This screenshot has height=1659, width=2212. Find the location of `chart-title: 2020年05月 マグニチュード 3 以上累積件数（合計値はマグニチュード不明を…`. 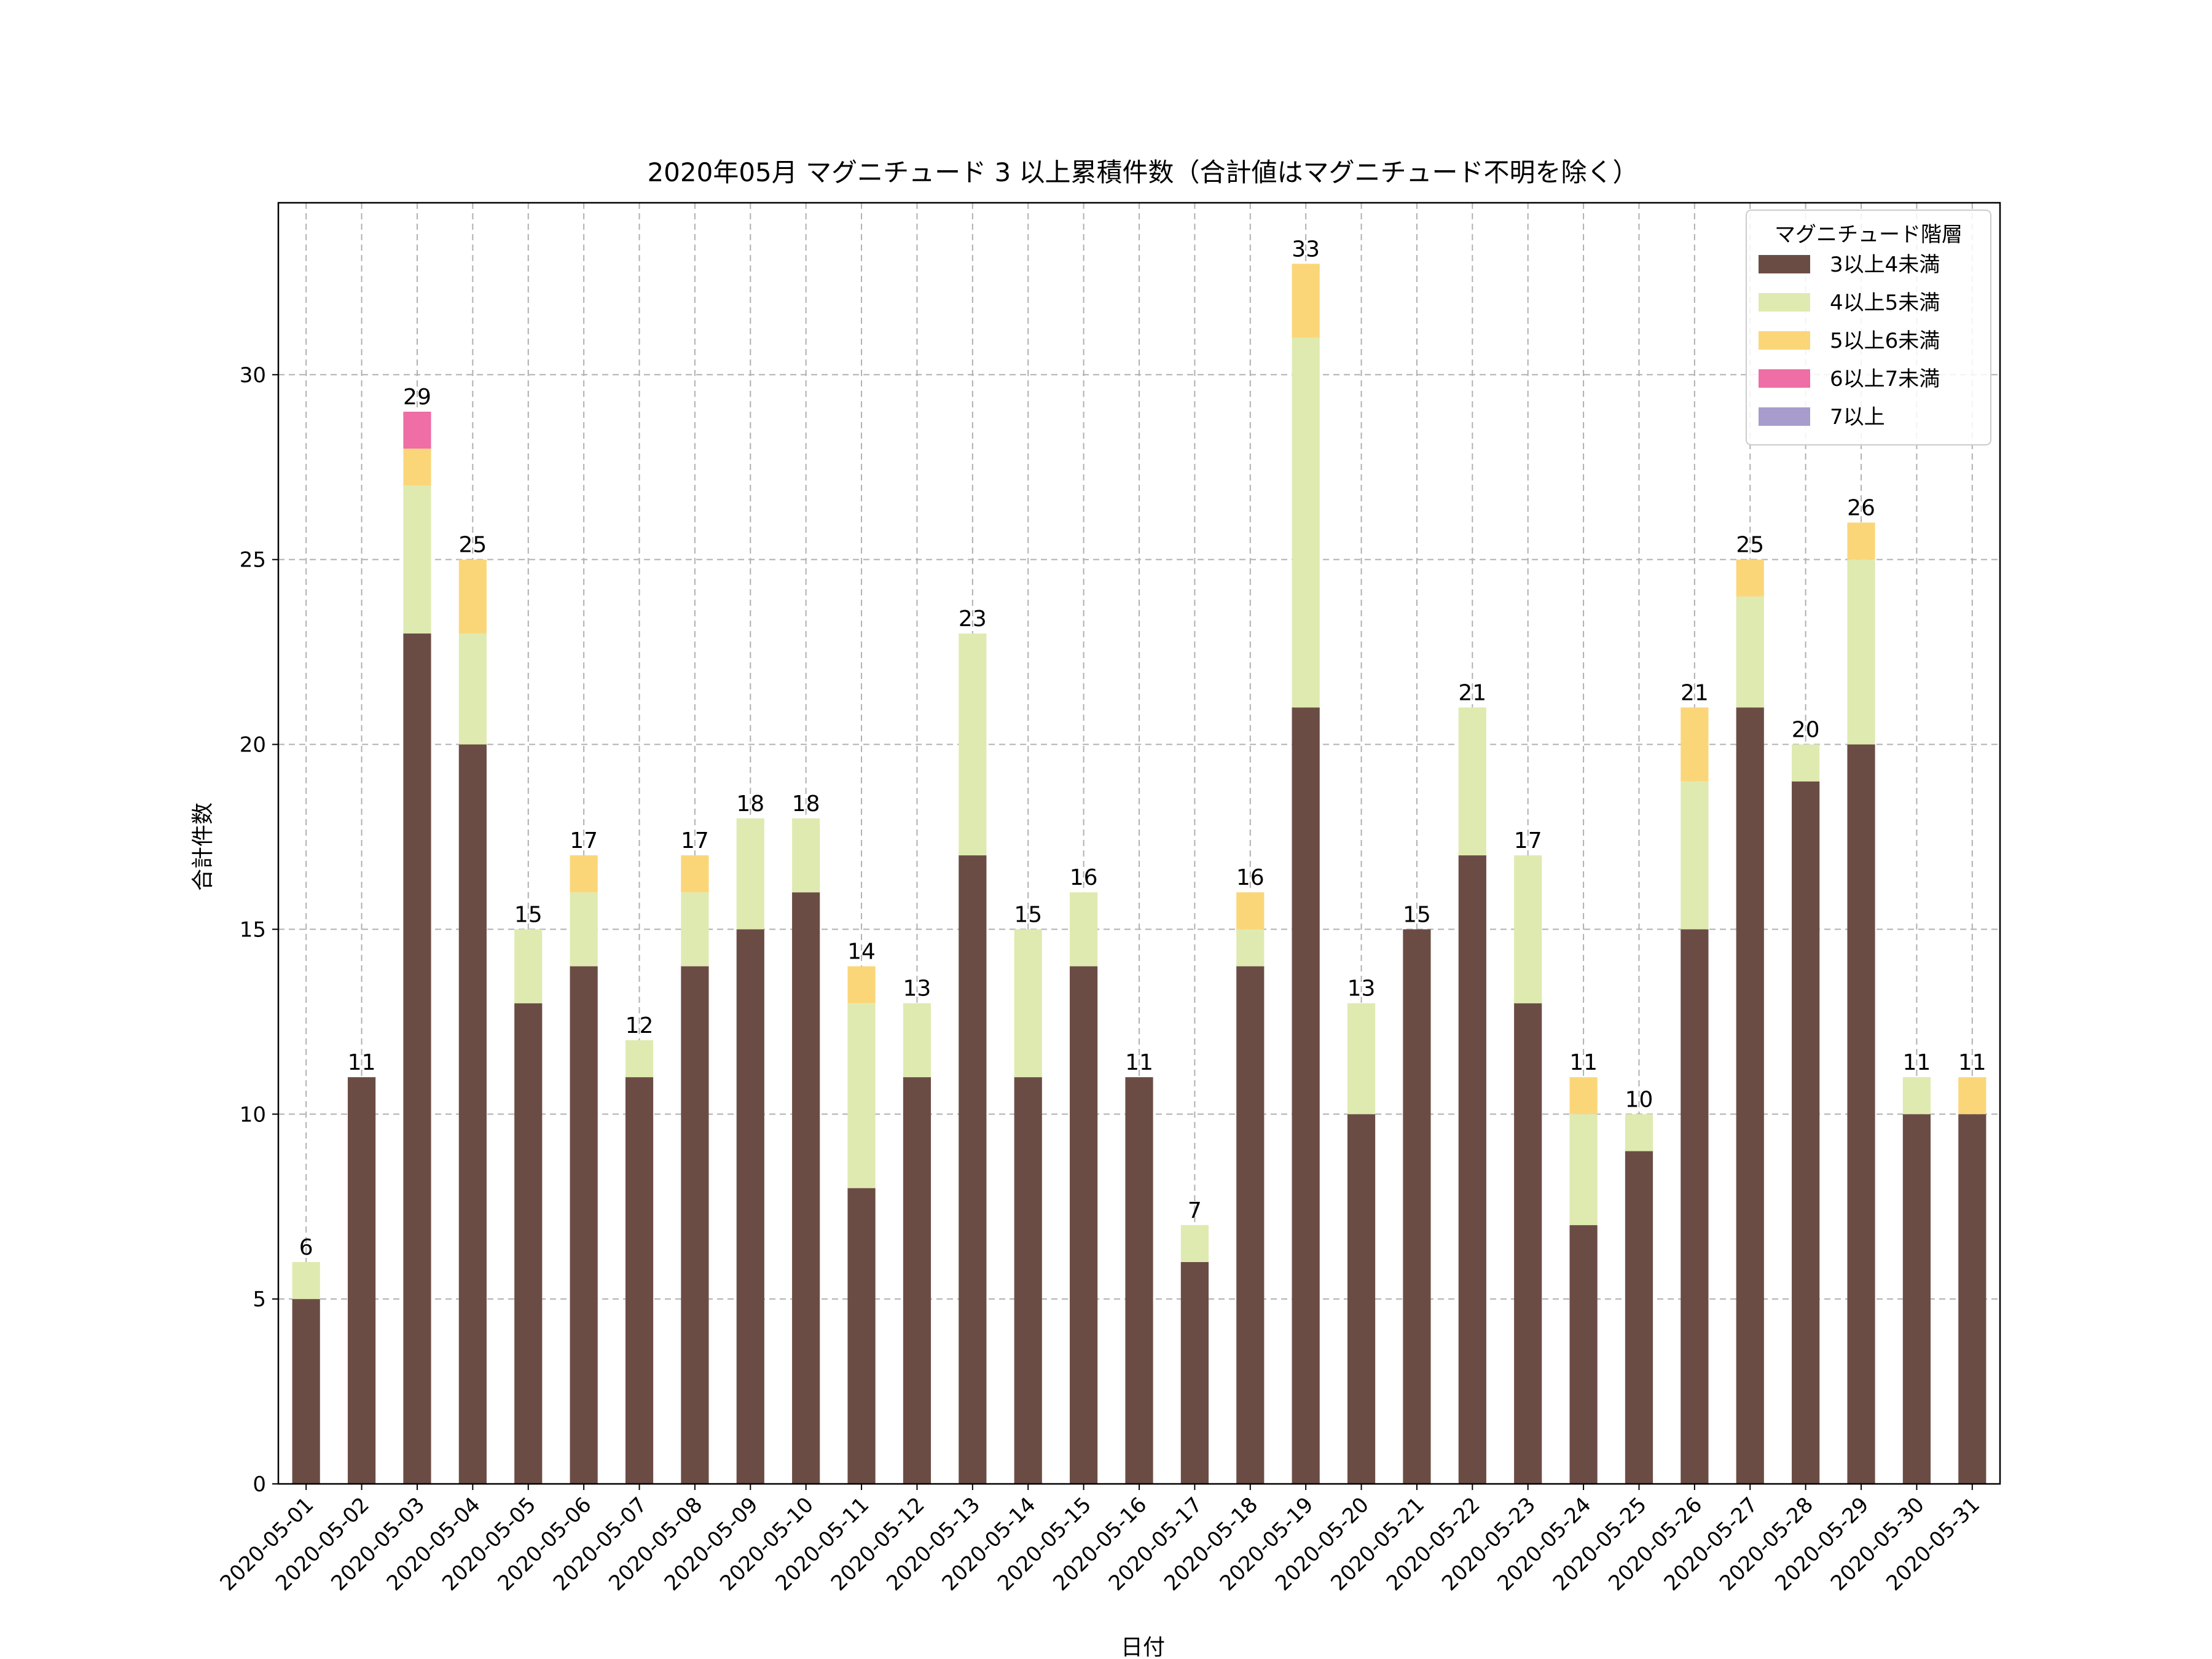

chart-title: 2020年05月 マグニチュード 3 以上累積件数（合計値はマグニチュード不明を… is located at coordinates (1142, 172).